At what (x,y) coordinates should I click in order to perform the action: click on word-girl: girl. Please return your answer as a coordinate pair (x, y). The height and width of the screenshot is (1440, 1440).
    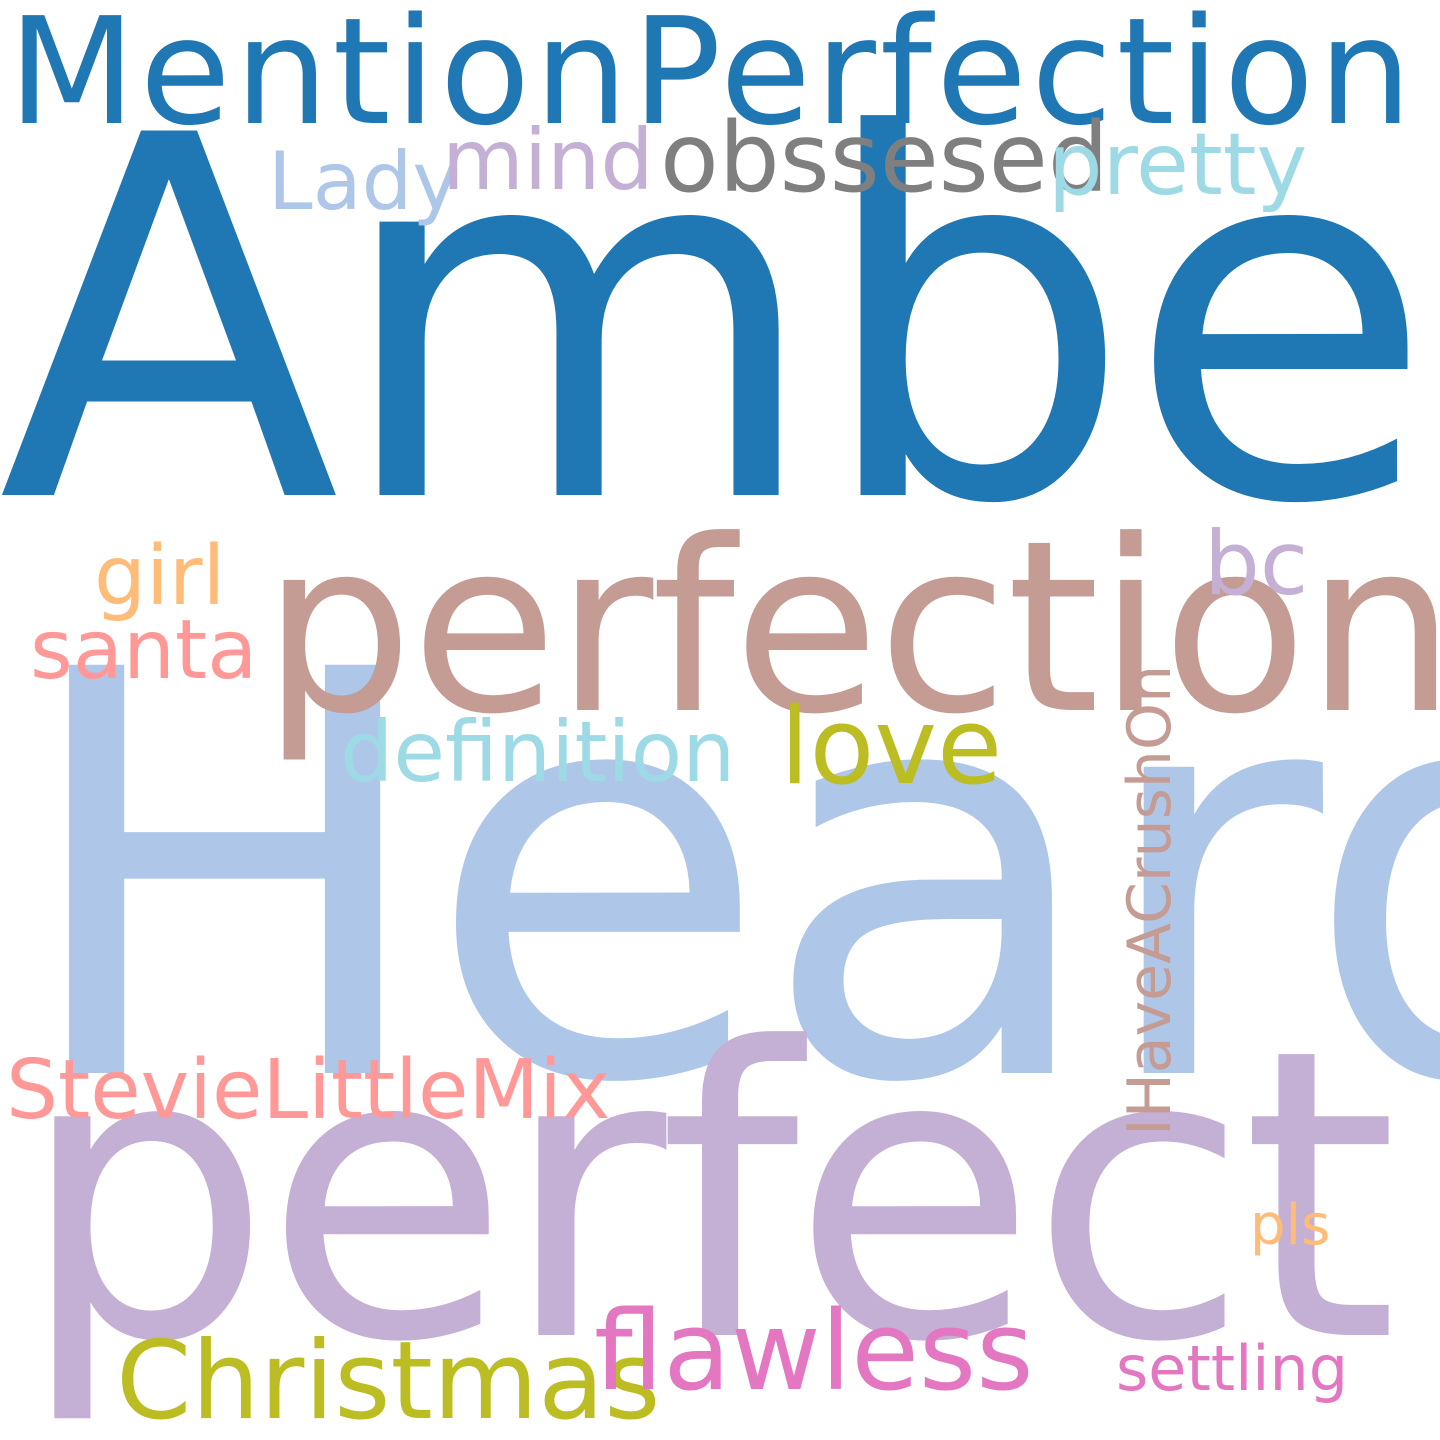
    Looking at the image, I should click on (160, 576).